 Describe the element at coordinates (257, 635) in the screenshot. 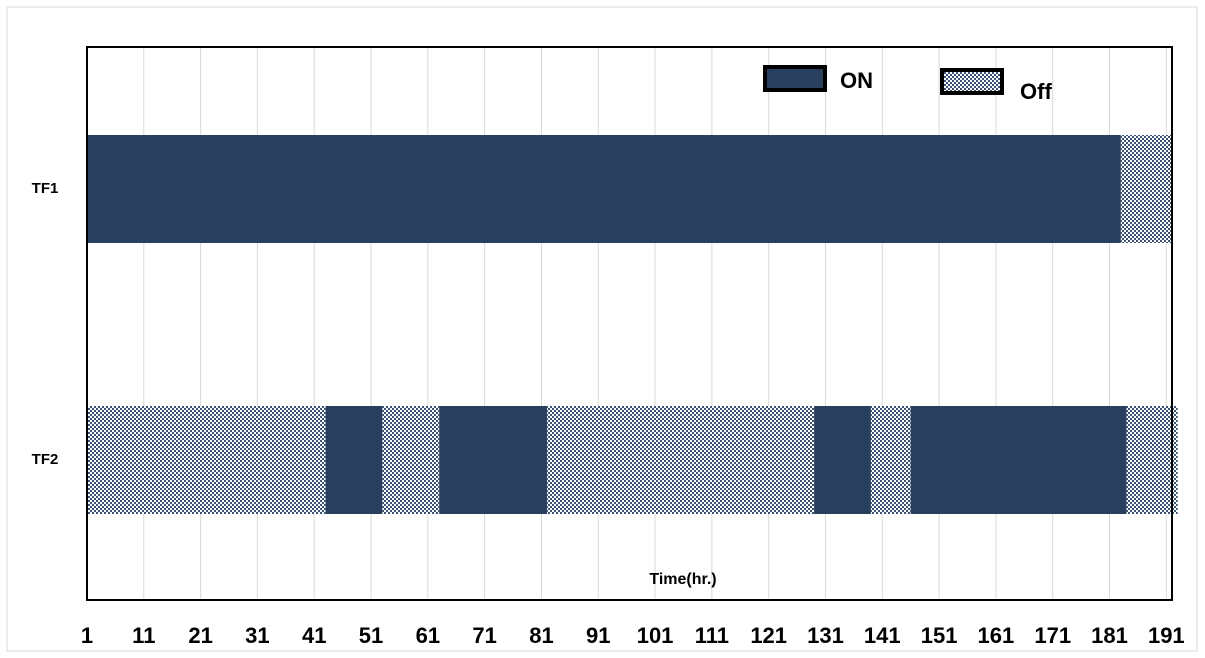

I see `x-tick-label: 31` at that location.